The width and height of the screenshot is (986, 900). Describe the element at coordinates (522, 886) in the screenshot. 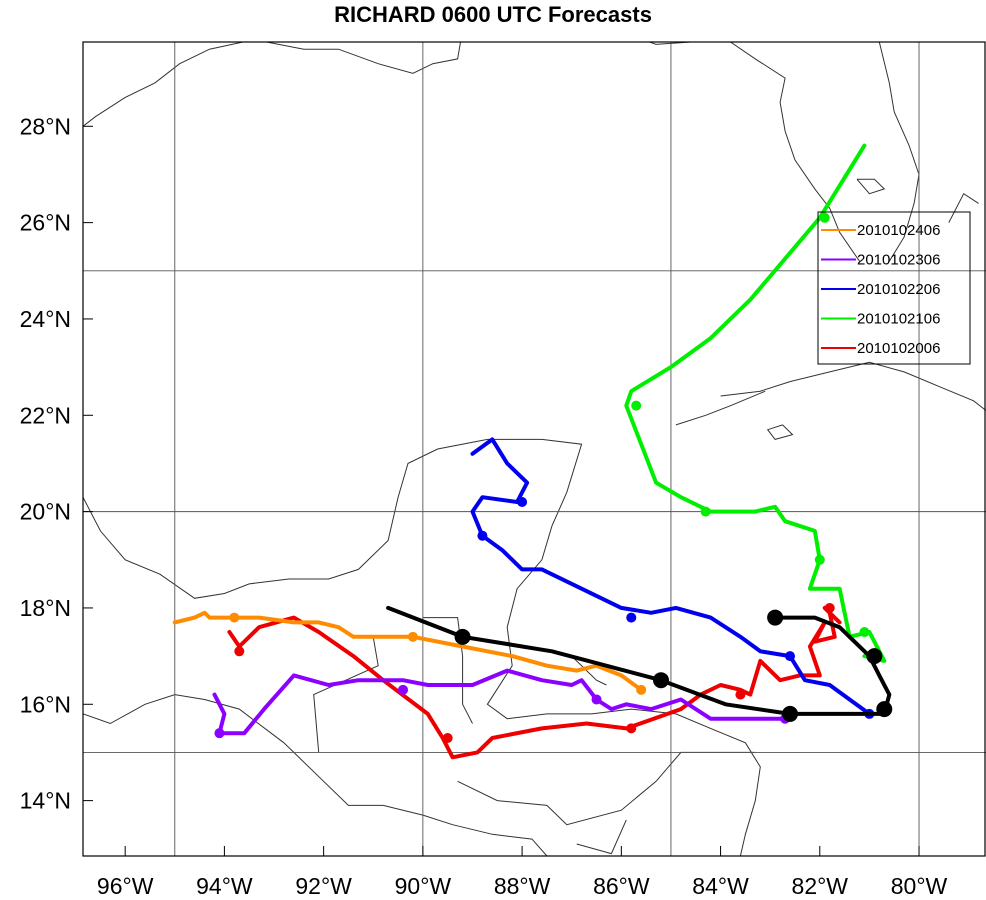

I see `lon-tick-label: 88°W` at that location.